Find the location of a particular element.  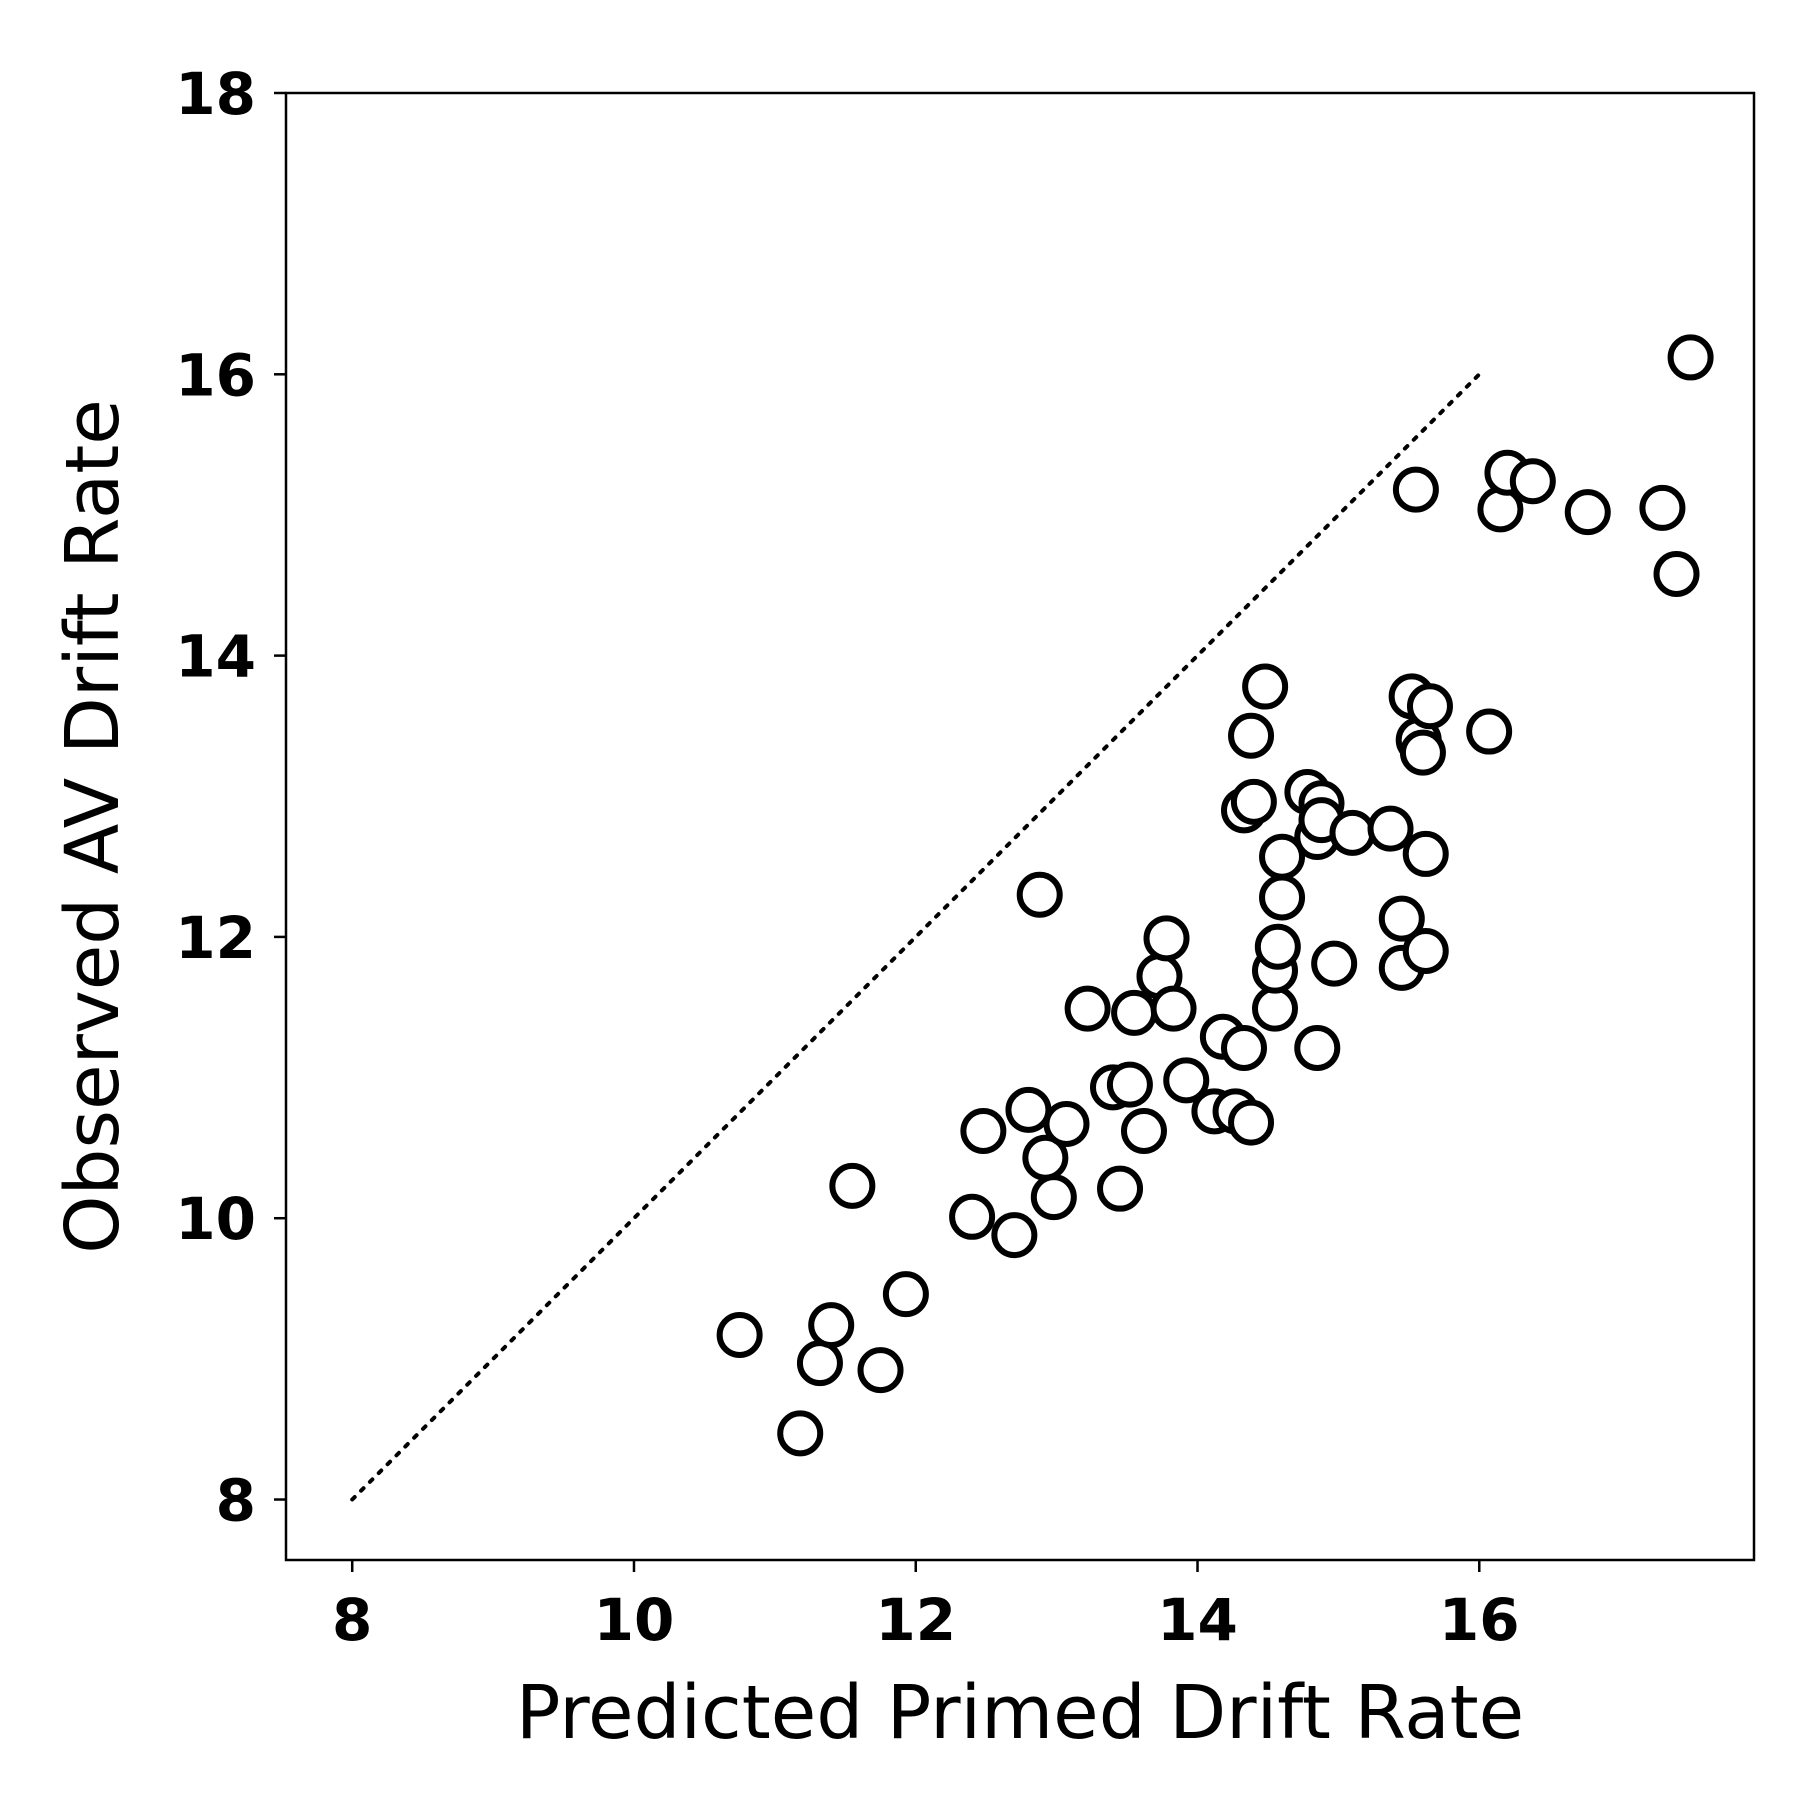

y-tick-label: 18 is located at coordinates (215, 94).